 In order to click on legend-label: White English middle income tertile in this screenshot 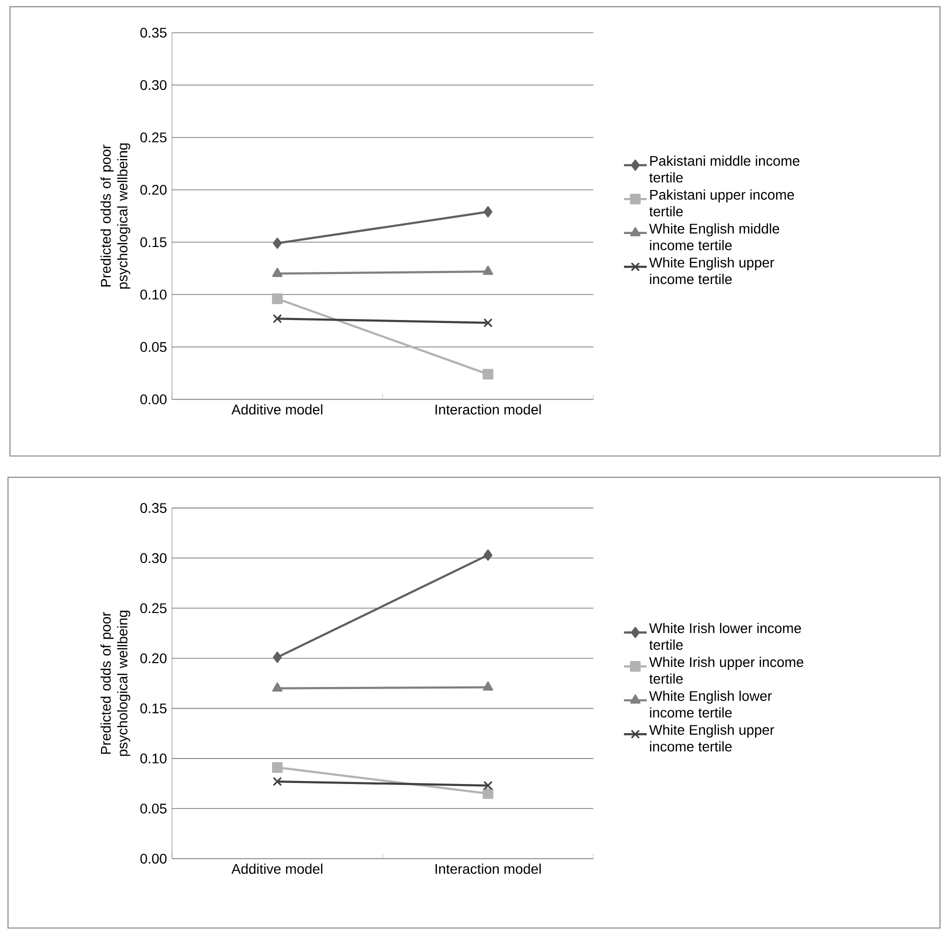, I will do `click(714, 236)`.